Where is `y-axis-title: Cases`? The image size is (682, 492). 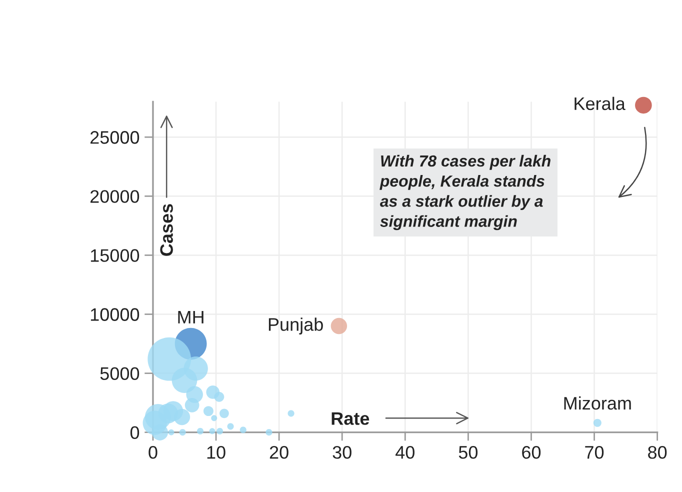
y-axis-title: Cases is located at coordinates (166, 230).